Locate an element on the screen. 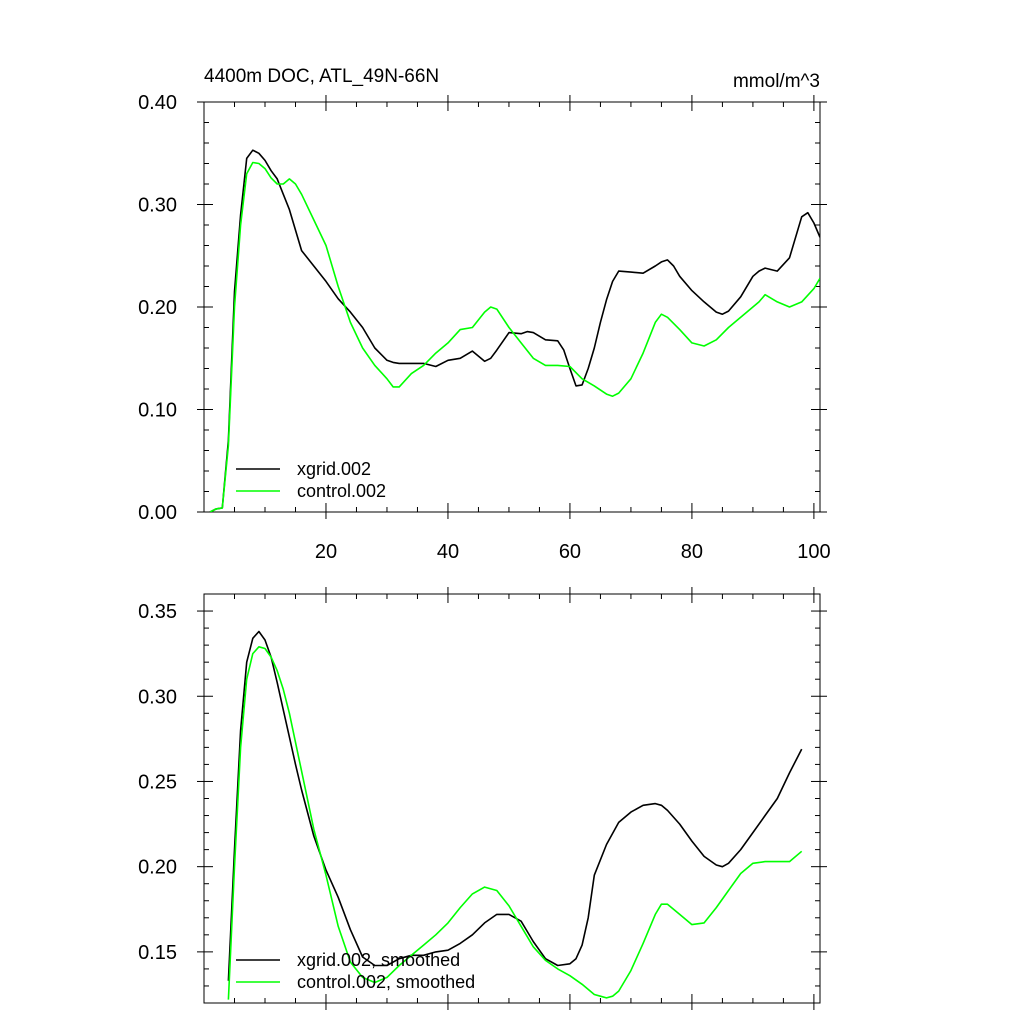 This screenshot has width=1024, height=1024. legend-label: xgrid.002, smoothed is located at coordinates (378, 960).